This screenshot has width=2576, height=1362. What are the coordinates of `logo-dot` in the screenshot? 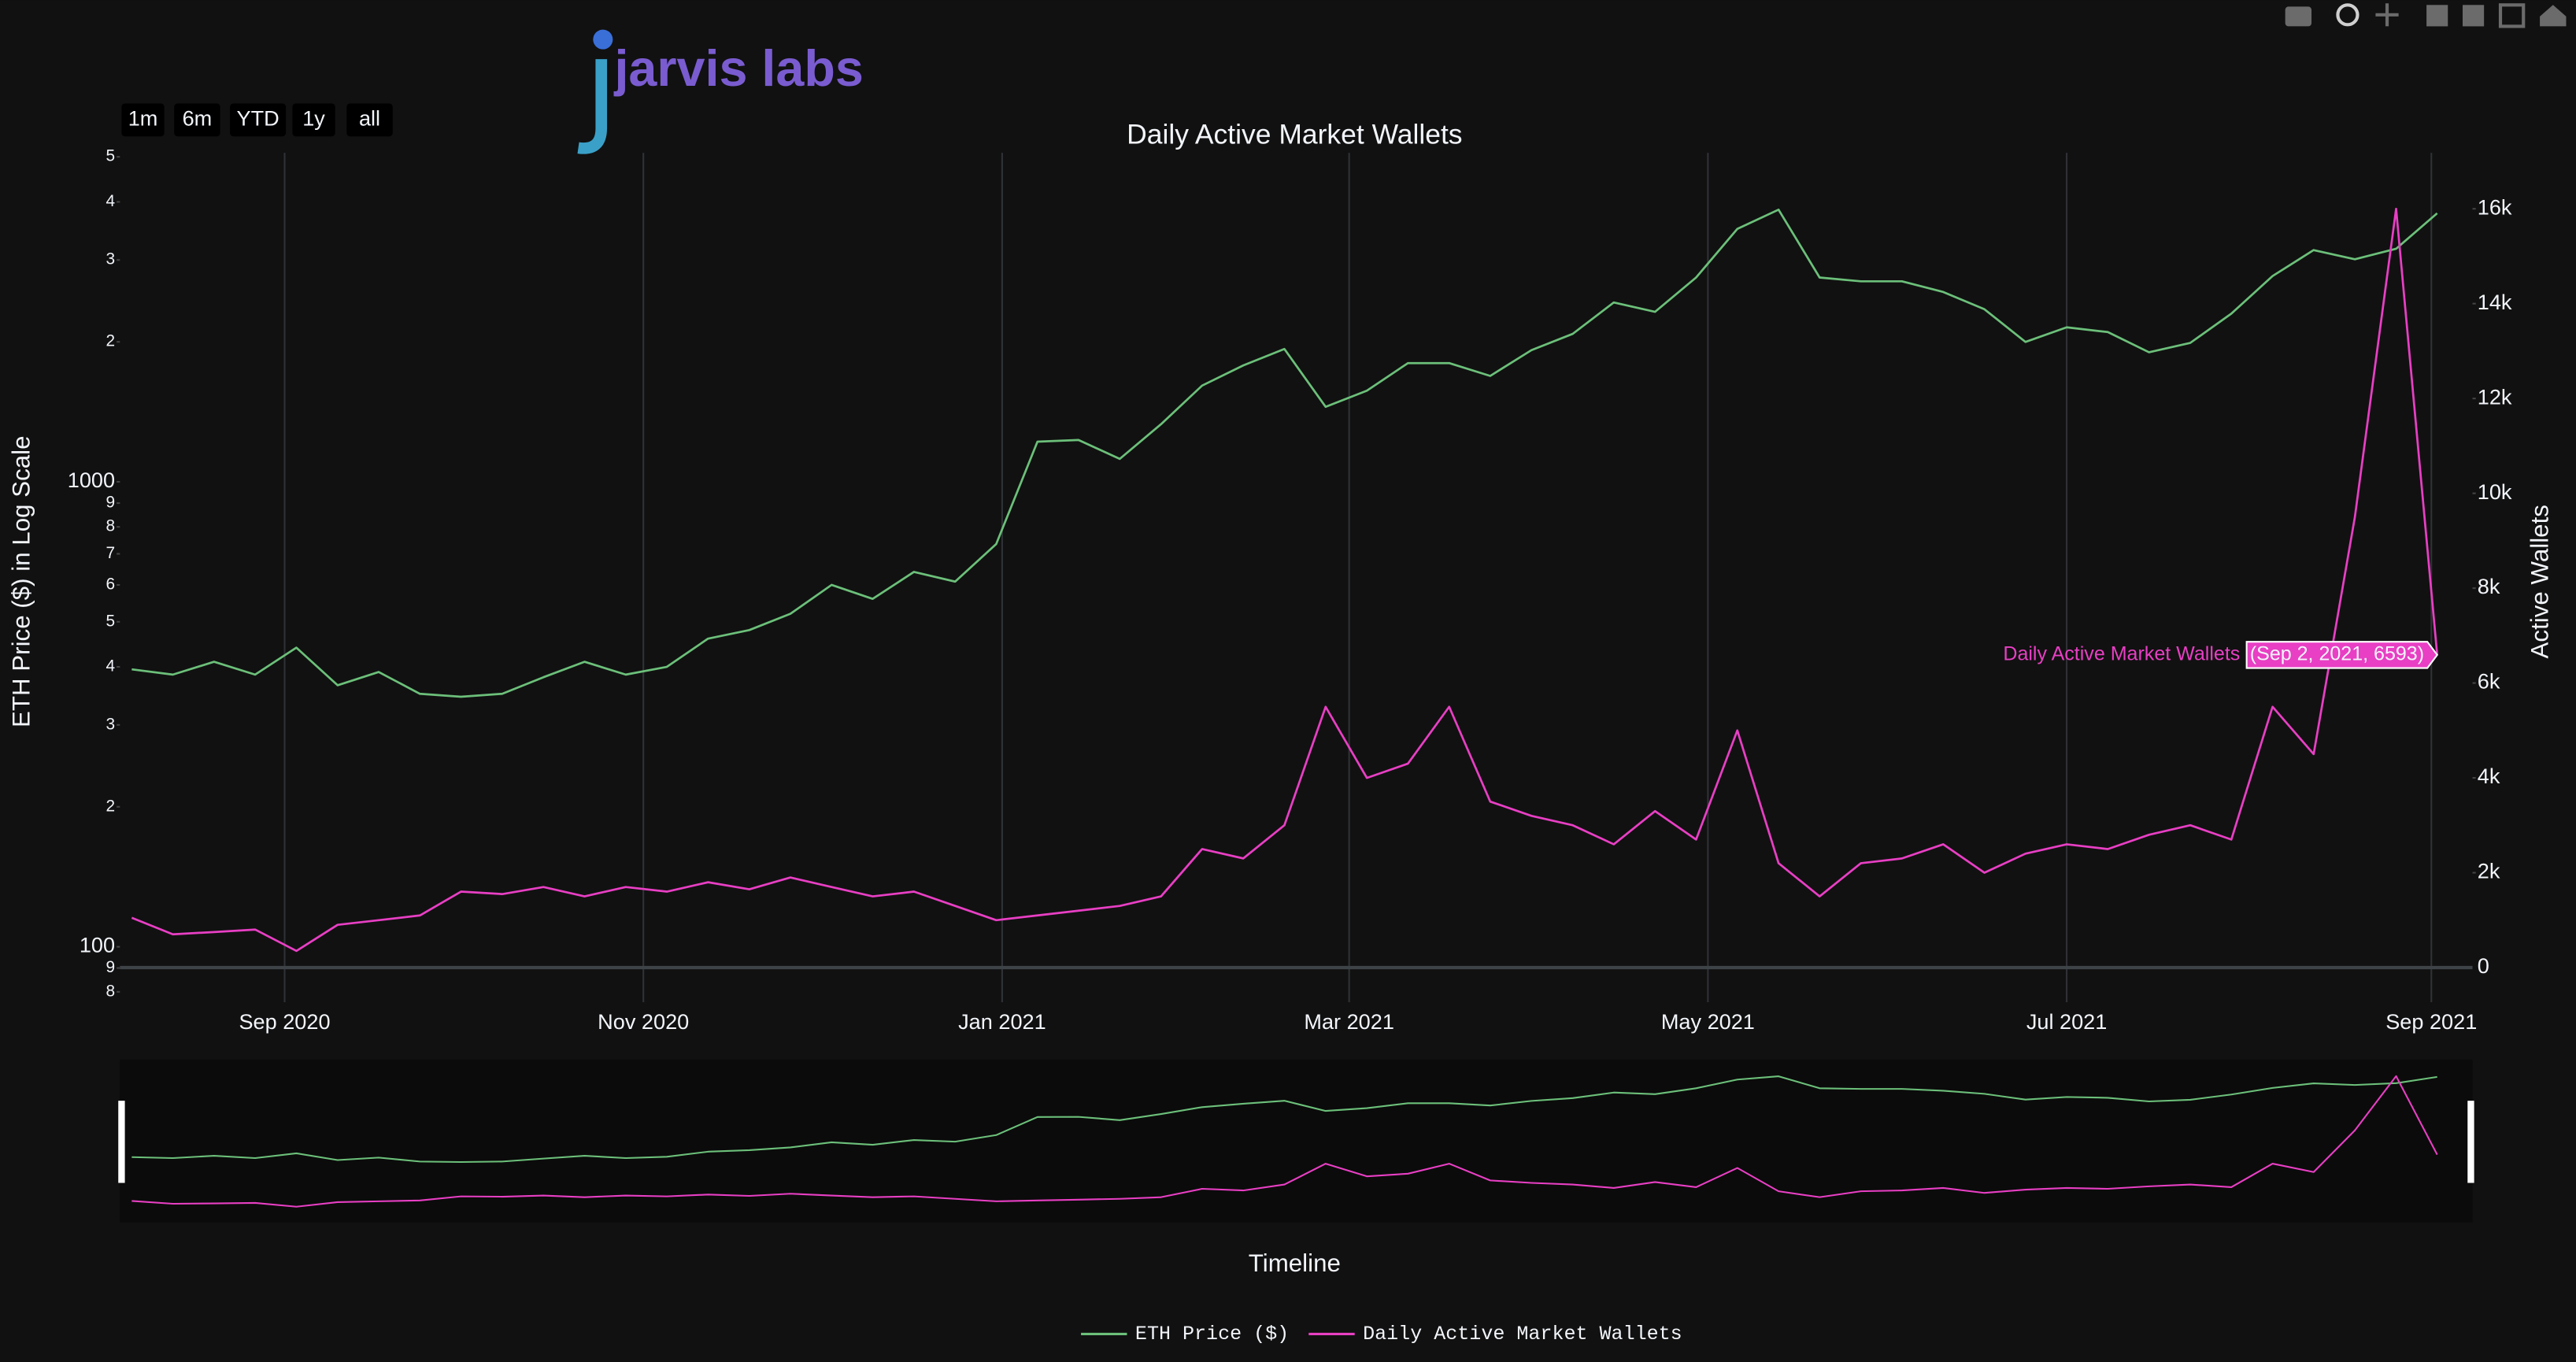 It's located at (603, 39).